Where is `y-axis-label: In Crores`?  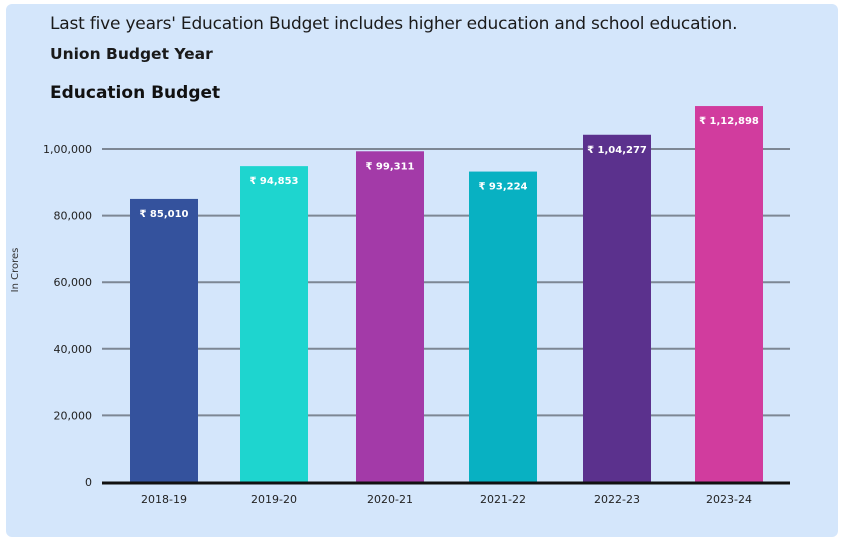 y-axis-label: In Crores is located at coordinates (15, 270).